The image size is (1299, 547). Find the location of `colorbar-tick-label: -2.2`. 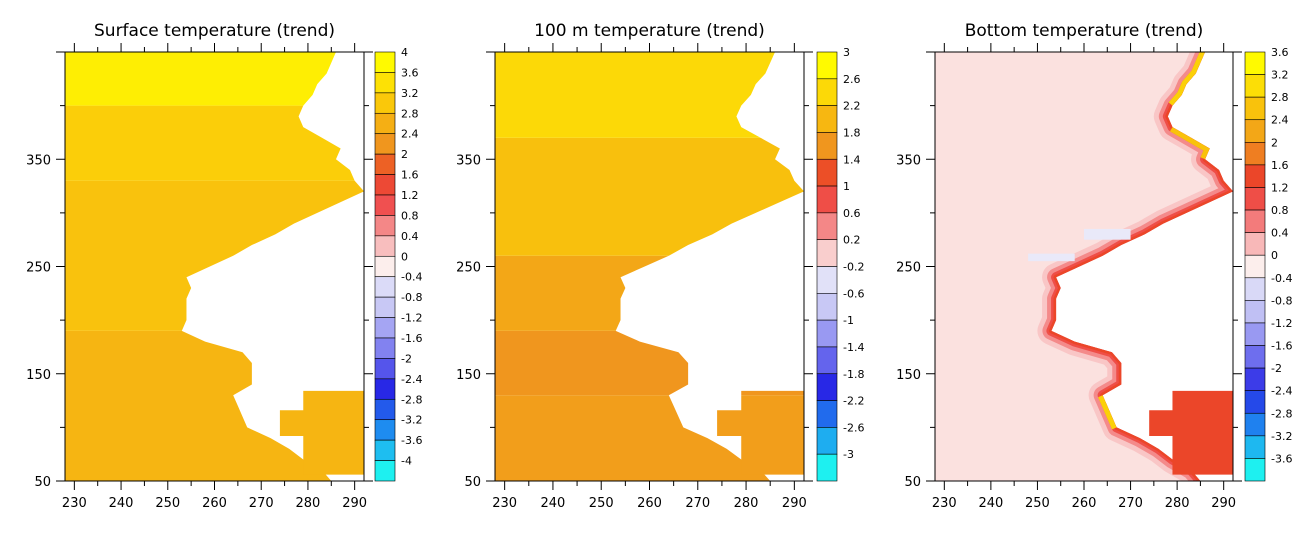

colorbar-tick-label: -2.2 is located at coordinates (853, 401).